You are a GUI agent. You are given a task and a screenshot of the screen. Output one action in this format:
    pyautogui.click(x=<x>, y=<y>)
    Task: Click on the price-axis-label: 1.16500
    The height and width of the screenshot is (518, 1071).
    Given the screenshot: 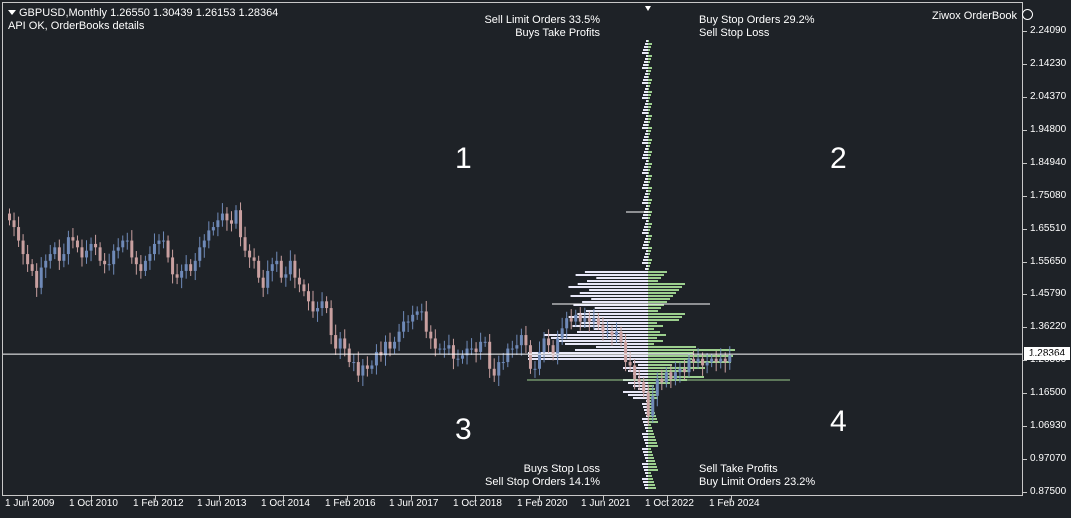 What is the action you would take?
    pyautogui.click(x=1048, y=393)
    